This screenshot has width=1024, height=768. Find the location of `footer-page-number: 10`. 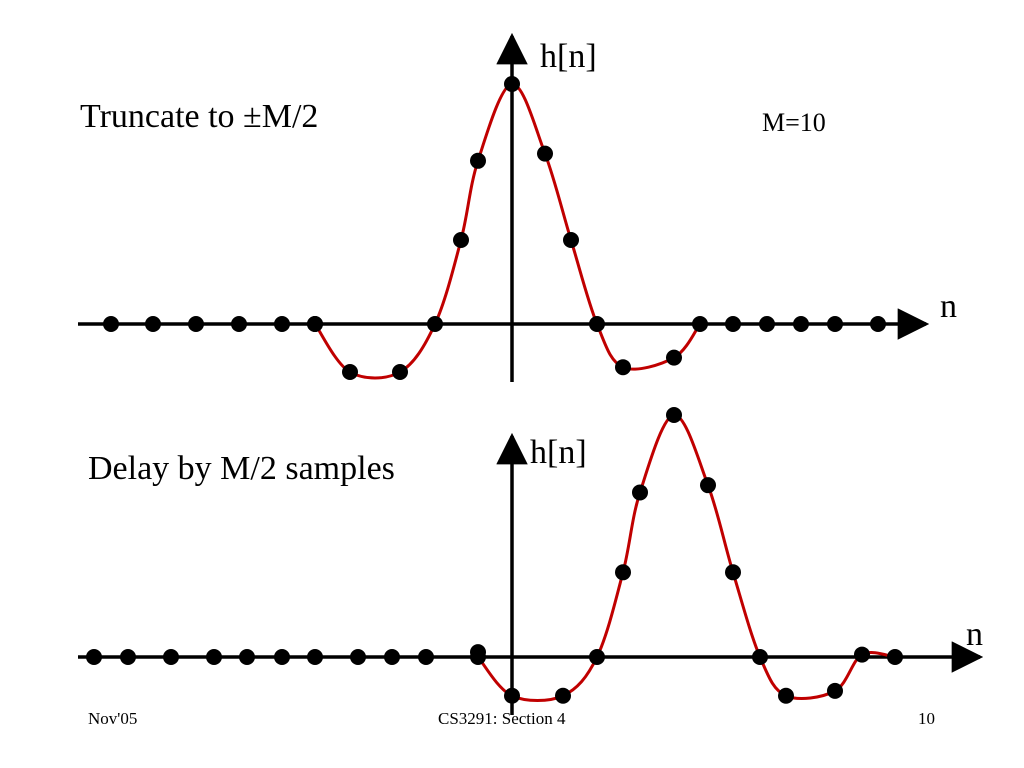

footer-page-number: 10 is located at coordinates (926, 718).